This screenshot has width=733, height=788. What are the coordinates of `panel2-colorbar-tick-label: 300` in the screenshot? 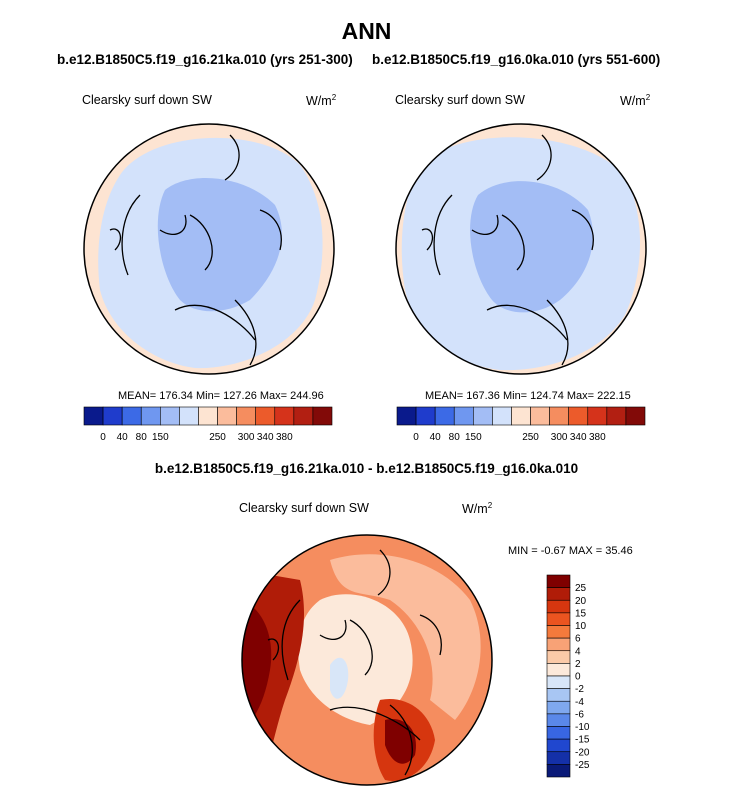 It's located at (559, 437).